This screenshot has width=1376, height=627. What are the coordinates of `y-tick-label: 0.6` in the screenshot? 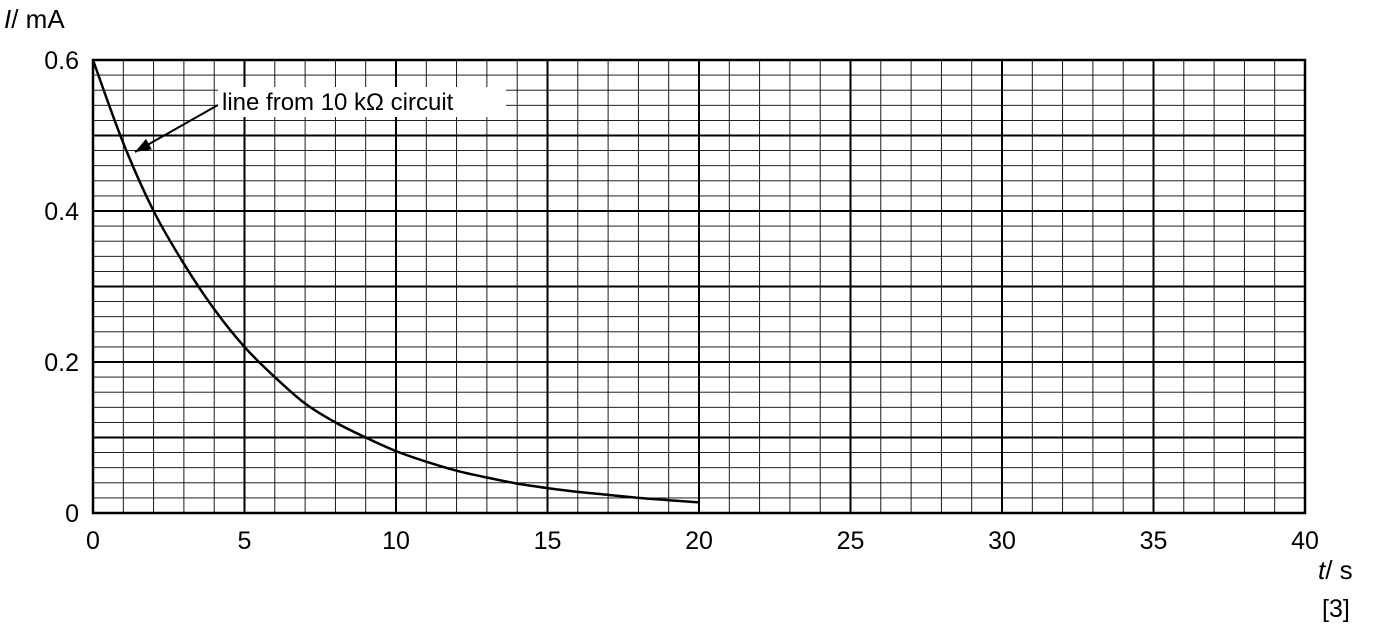 It's located at (61, 61).